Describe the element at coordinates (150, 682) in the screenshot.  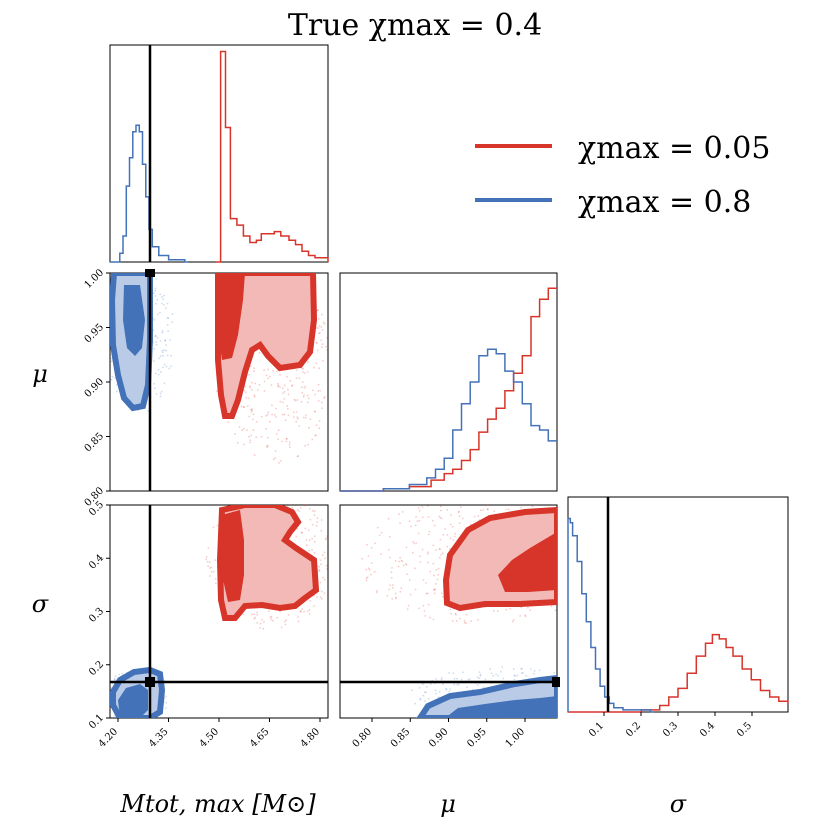
I see `truth-marker` at that location.